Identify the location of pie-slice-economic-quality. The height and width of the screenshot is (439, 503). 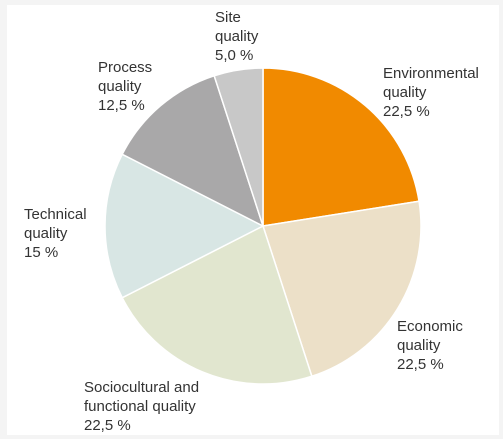
(342, 289).